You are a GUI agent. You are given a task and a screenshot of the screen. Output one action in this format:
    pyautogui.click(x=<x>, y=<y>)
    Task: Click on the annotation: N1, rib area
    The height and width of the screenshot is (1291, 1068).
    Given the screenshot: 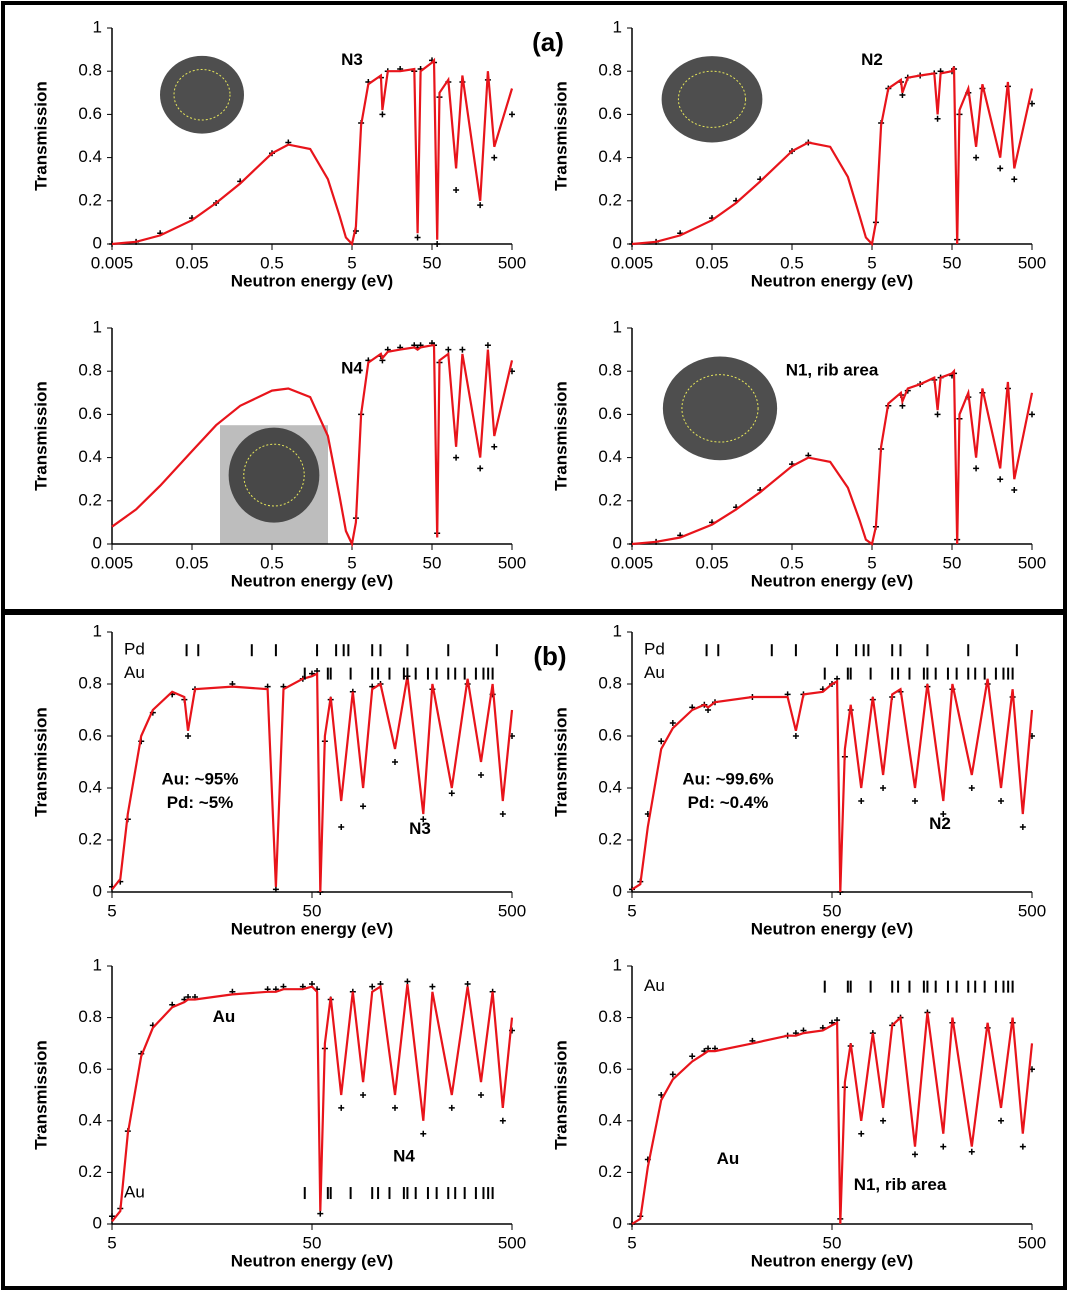 What is the action you would take?
    pyautogui.click(x=832, y=370)
    